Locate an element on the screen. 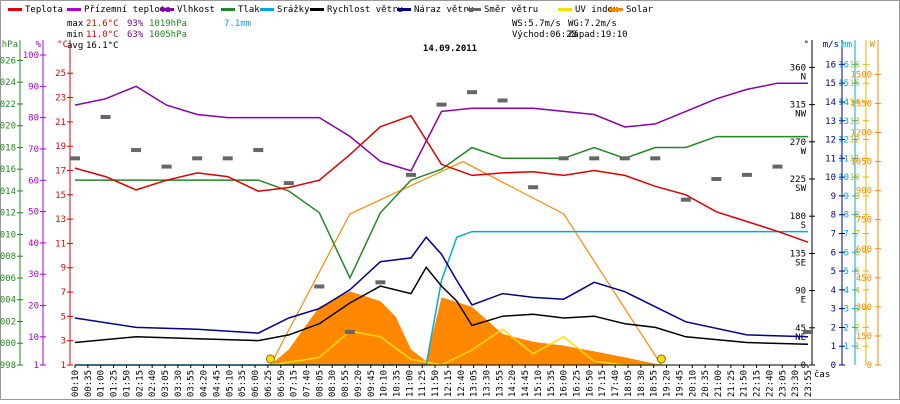 The height and width of the screenshot is (404, 900). x-tick-label: 16:25 is located at coordinates (578, 383).